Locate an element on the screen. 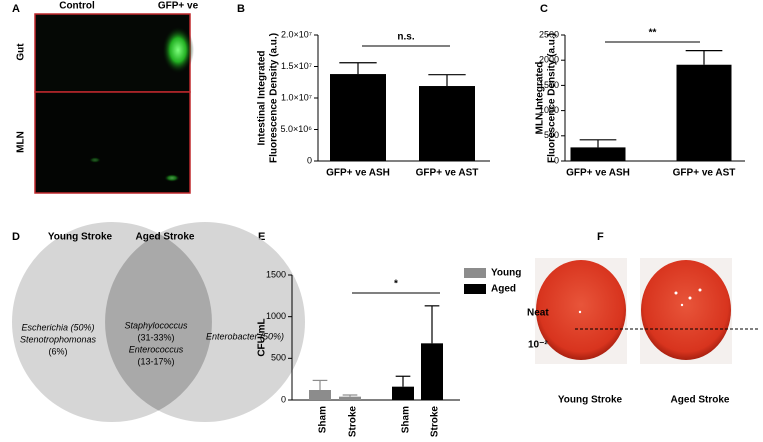 Image resolution: width=763 pixels, height=442 pixels. set-text: Stenotrophomonas is located at coordinates (58, 339).